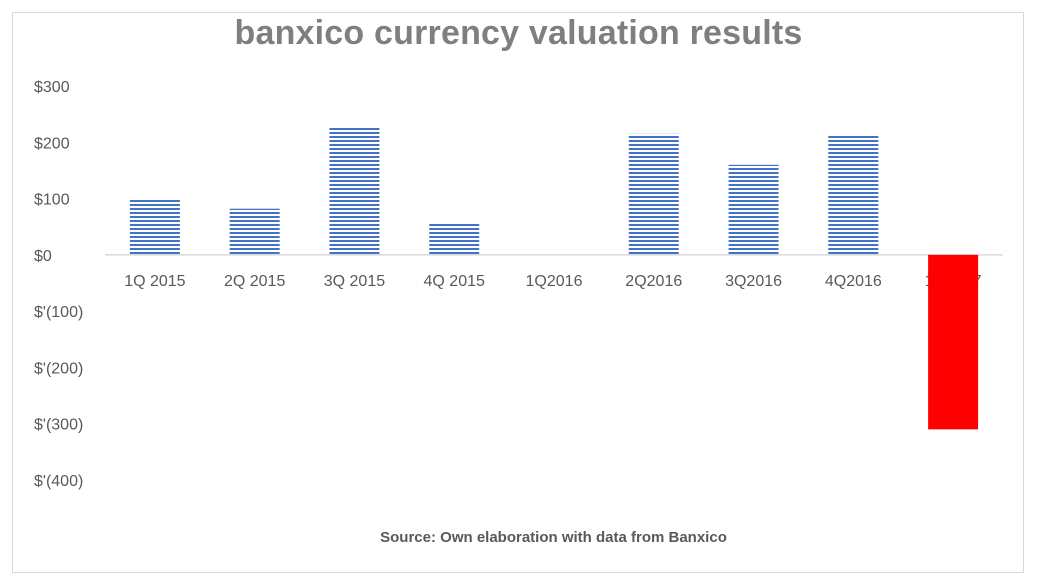 This screenshot has width=1037, height=588. I want to click on bar-4q2015, so click(454, 238).